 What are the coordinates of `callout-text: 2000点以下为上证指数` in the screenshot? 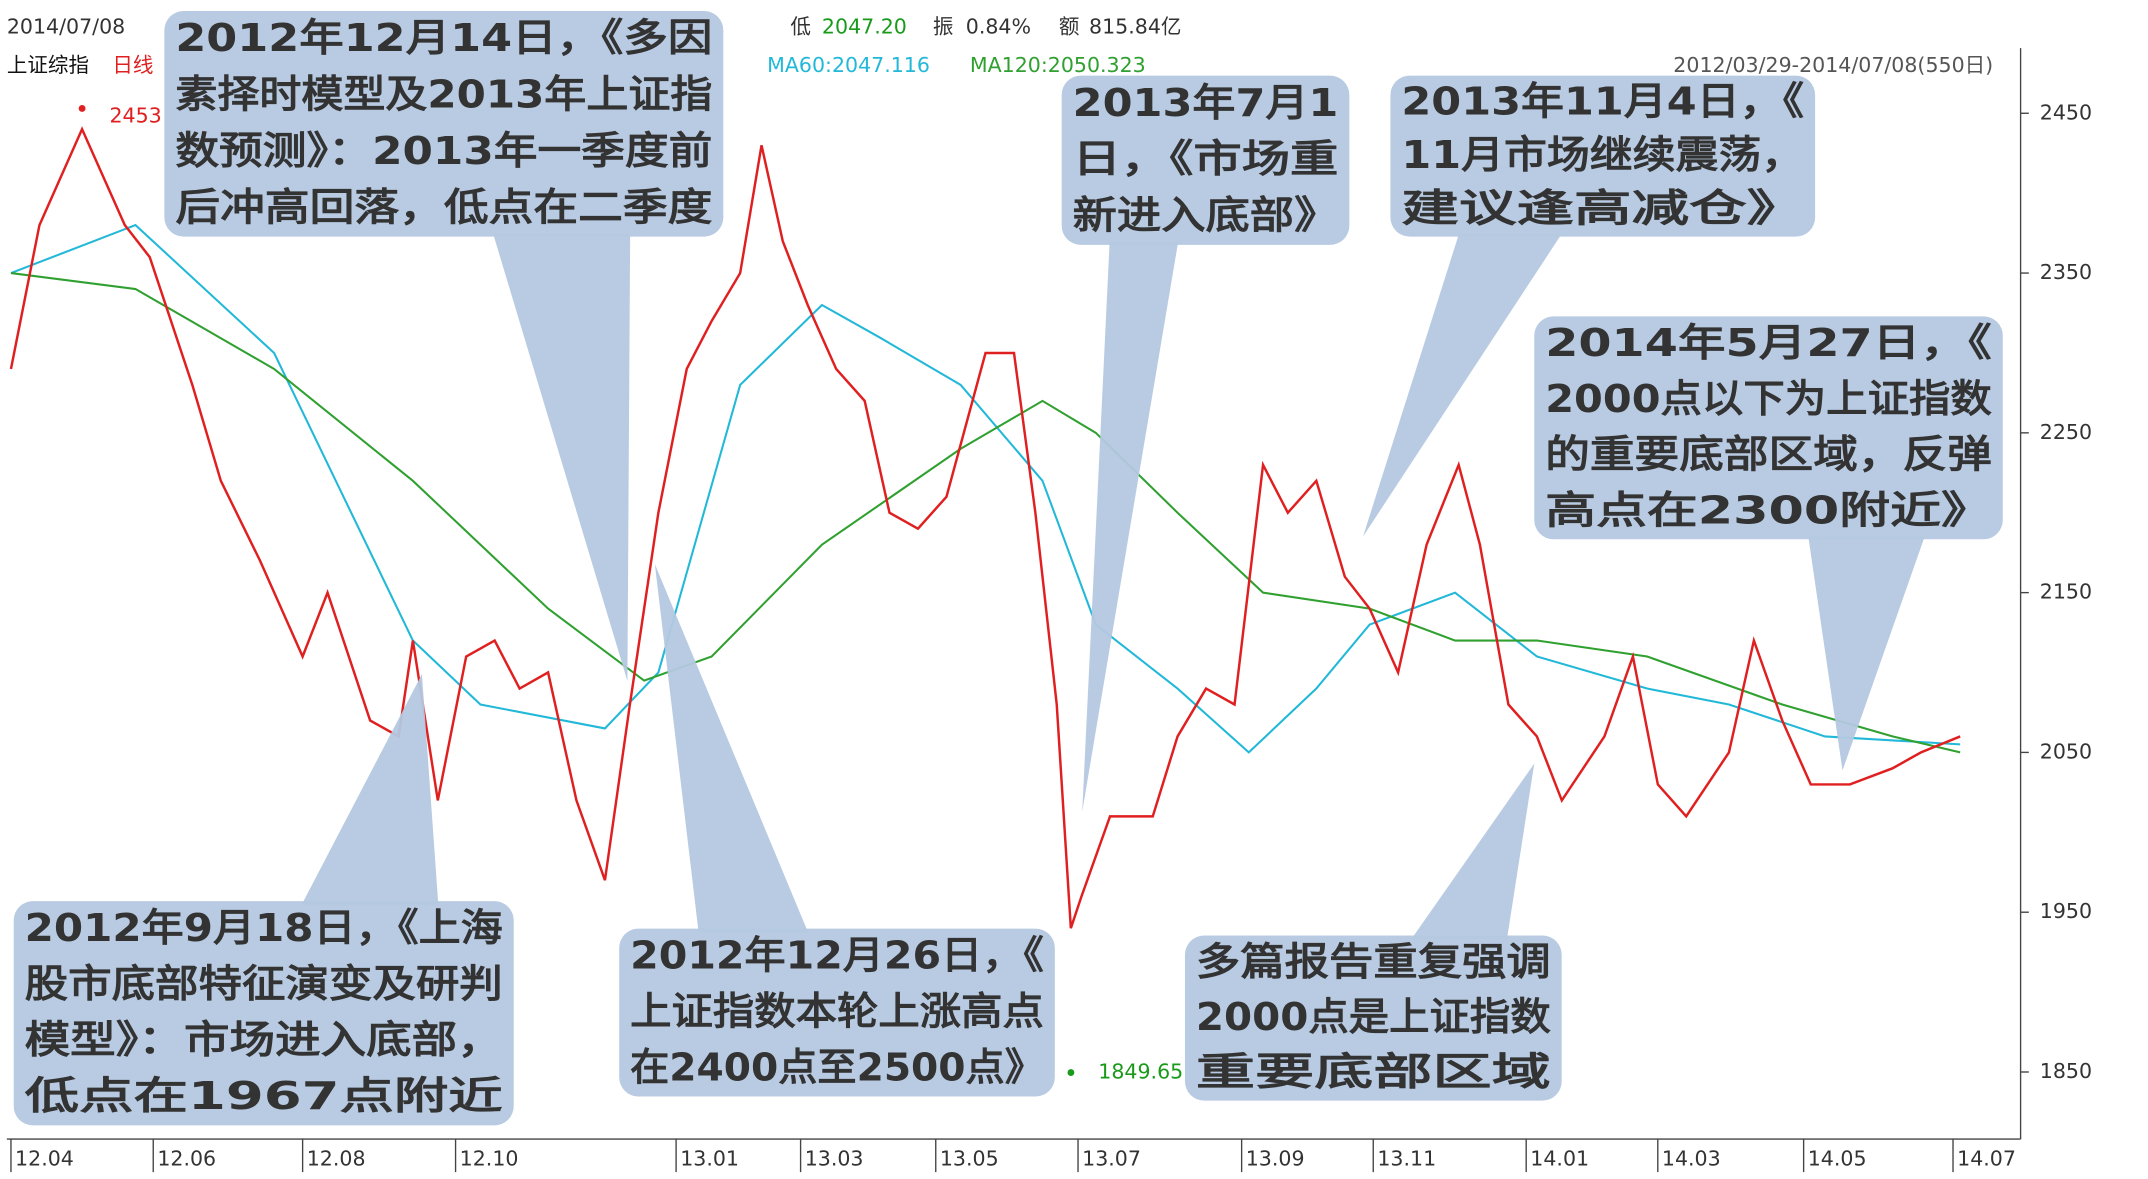 It's located at (1768, 399).